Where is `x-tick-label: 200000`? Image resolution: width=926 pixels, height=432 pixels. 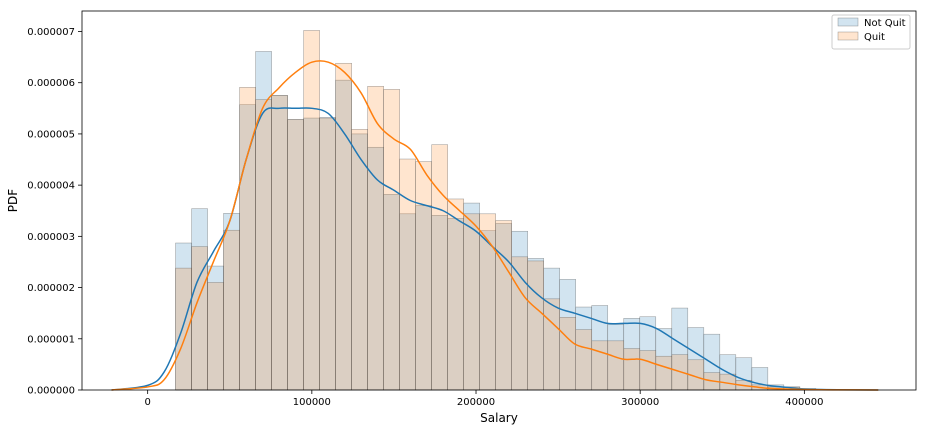
x-tick-label: 200000 is located at coordinates (476, 402).